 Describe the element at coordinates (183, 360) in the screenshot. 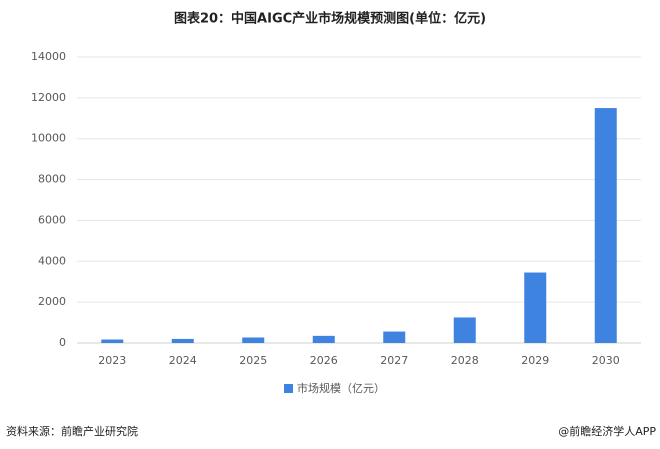

I see `x-tick-label: 2024` at that location.